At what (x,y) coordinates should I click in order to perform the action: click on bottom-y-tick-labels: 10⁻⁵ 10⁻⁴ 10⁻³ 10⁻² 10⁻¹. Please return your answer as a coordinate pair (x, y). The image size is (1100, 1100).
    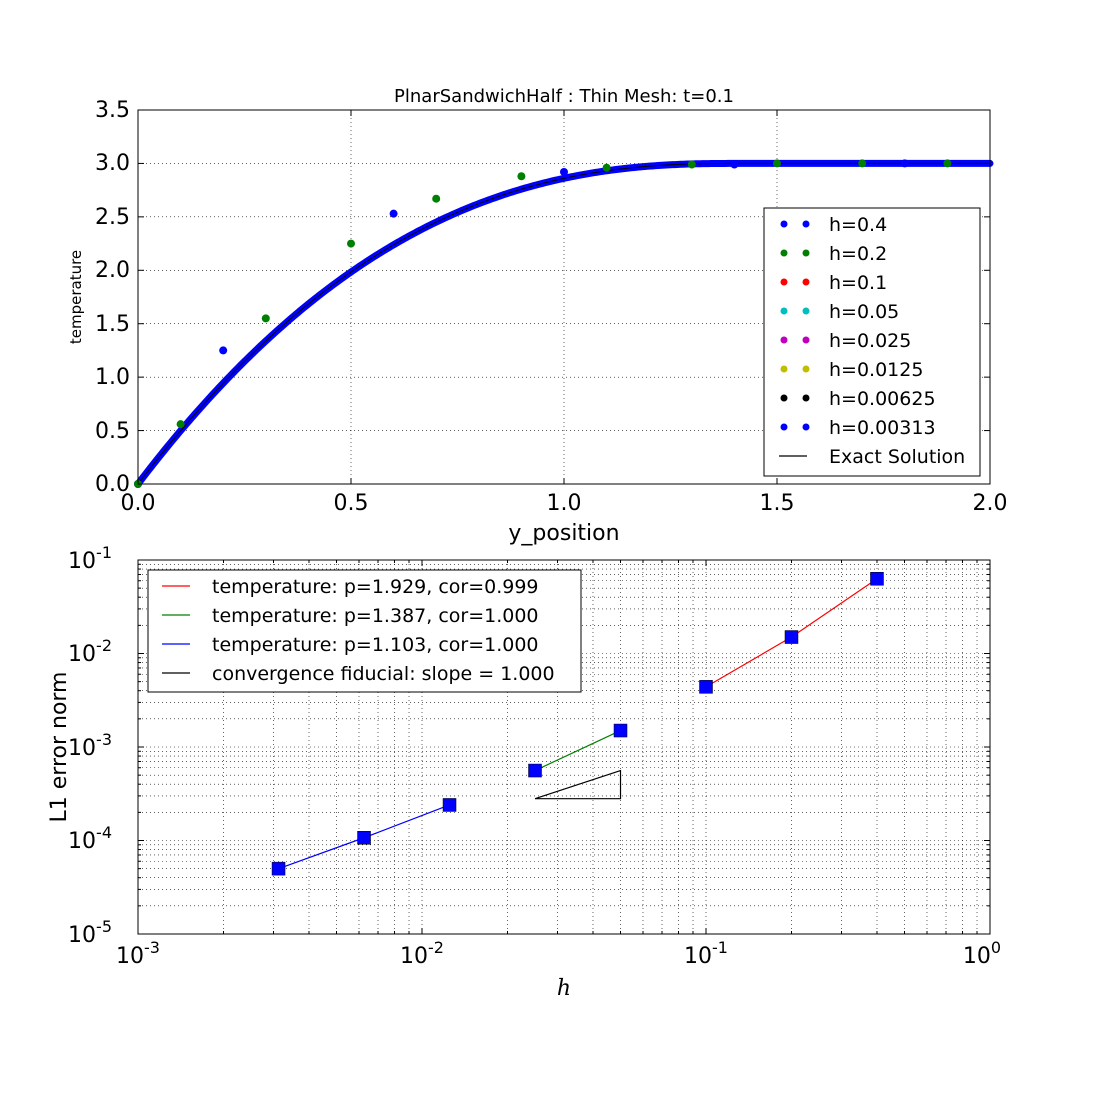
    Looking at the image, I should click on (90, 745).